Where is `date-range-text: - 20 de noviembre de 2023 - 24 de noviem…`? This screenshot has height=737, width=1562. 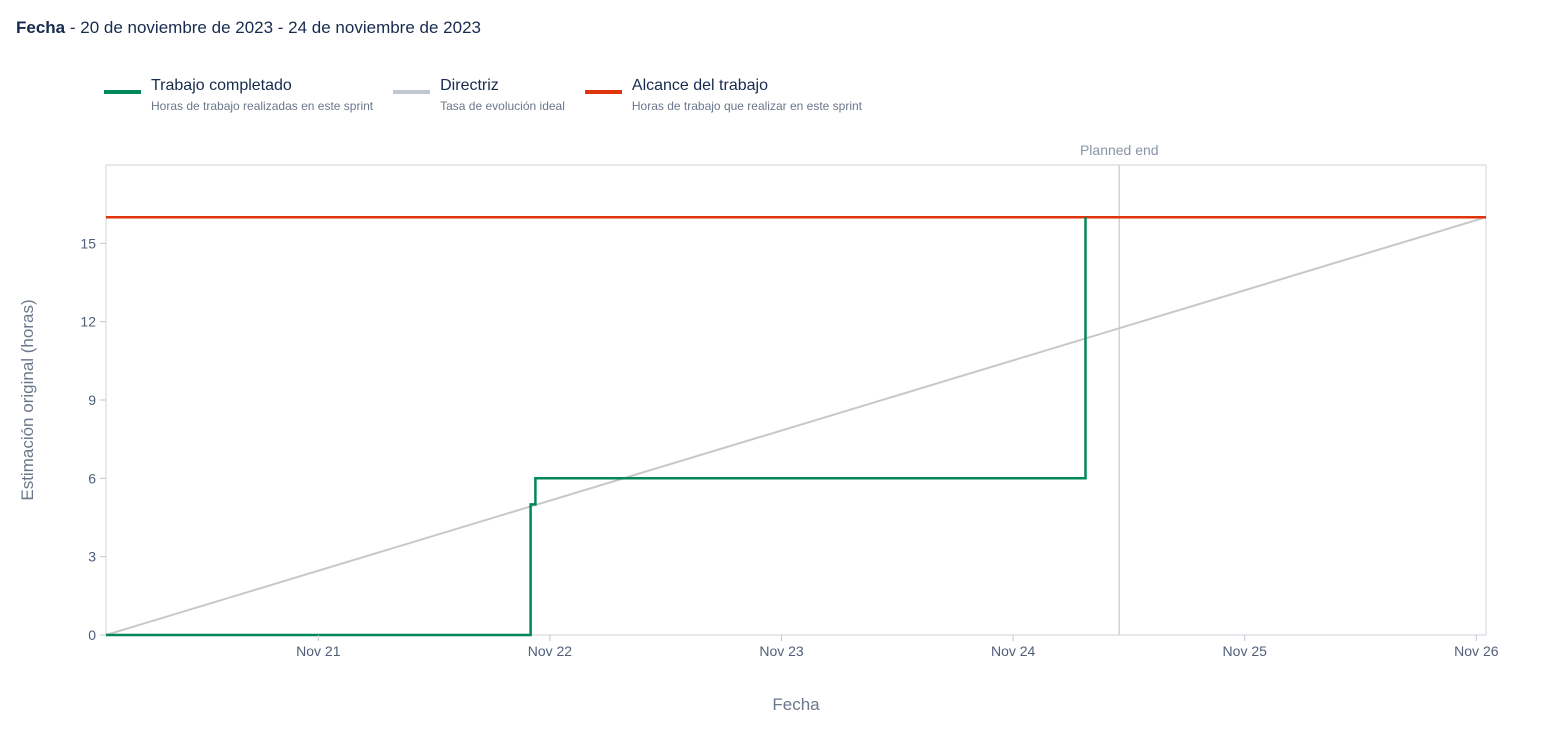
date-range-text: - 20 de noviembre de 2023 - 24 de noviem… is located at coordinates (273, 27).